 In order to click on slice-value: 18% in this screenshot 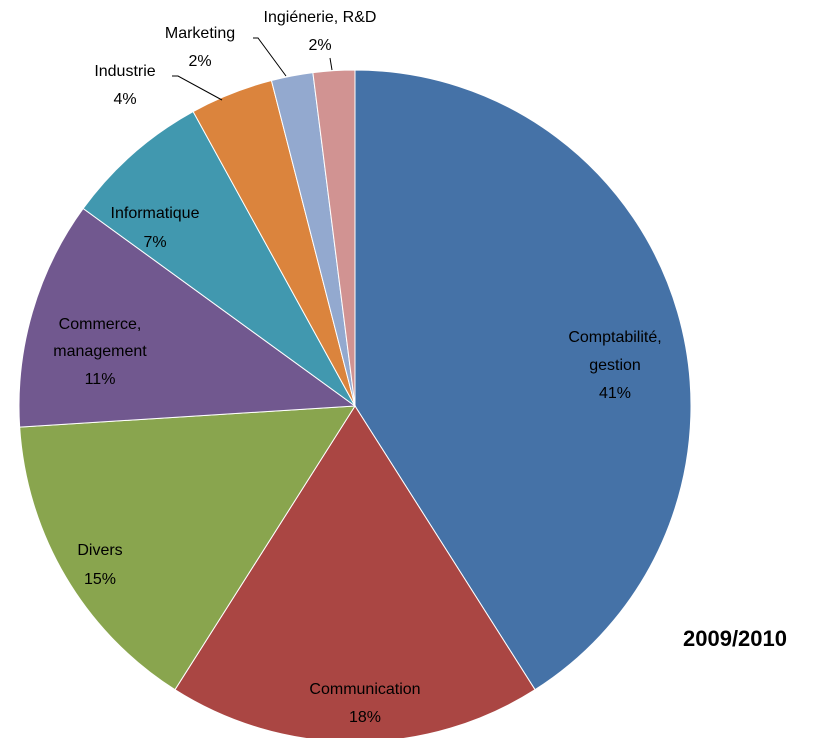, I will do `click(365, 717)`.